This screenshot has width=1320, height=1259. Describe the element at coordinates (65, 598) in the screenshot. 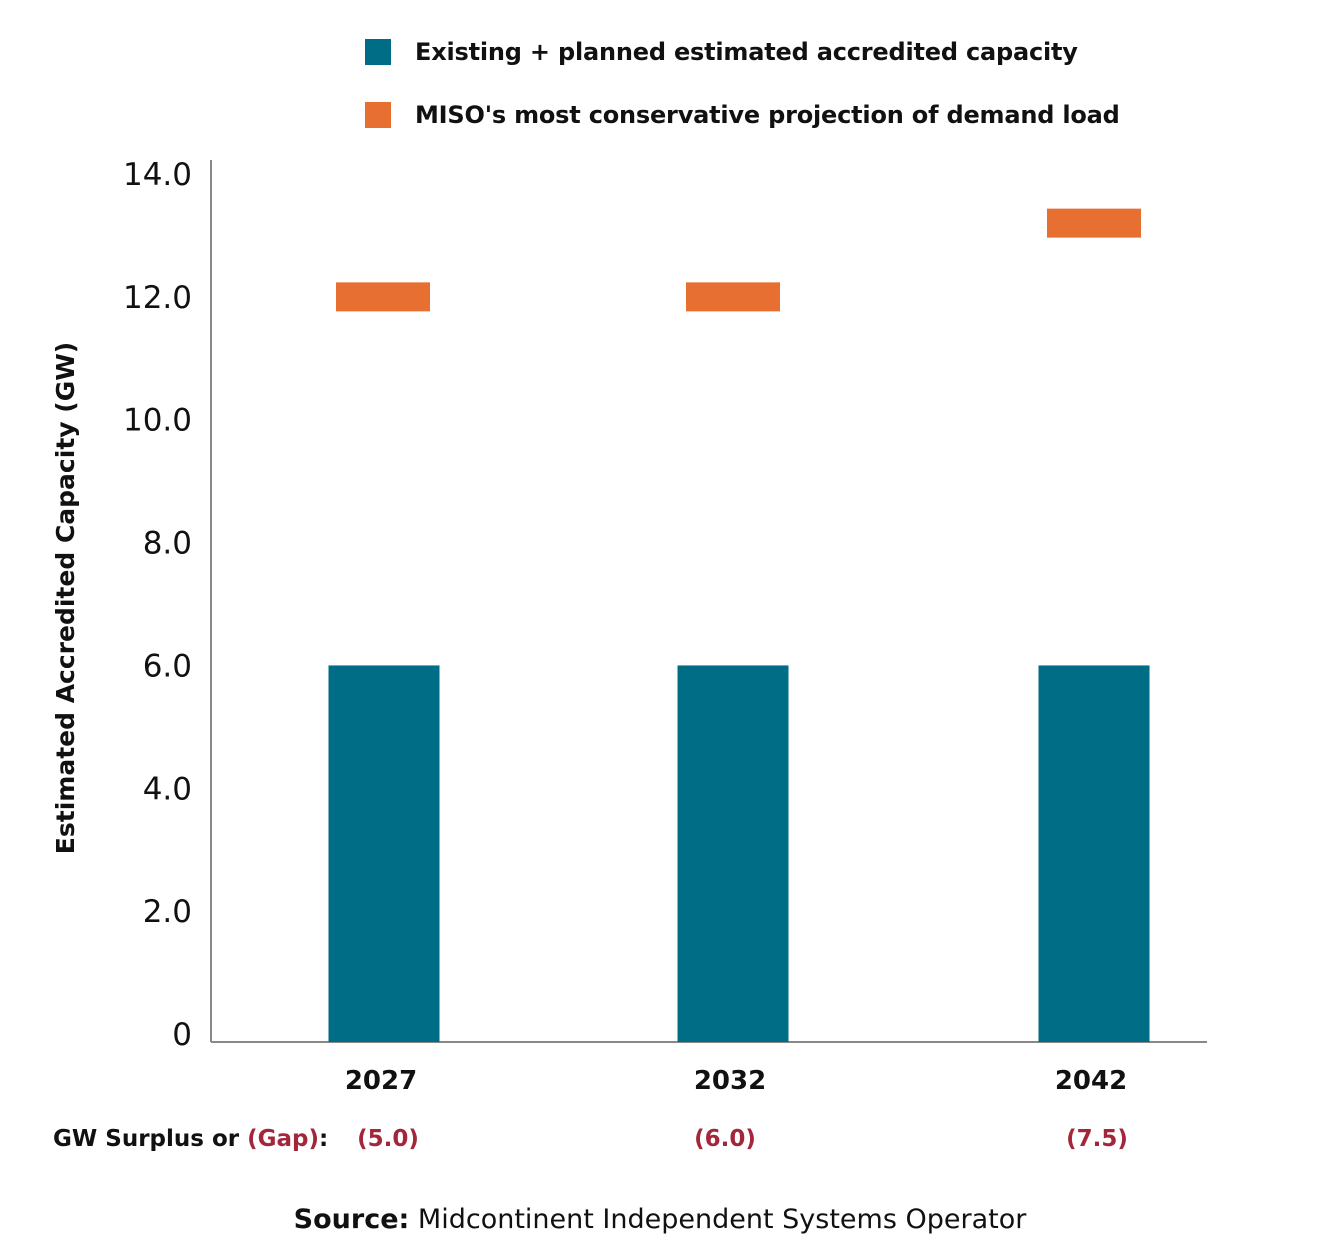

I see `y-axis-label: Estimated Accredited Capacity (GW)` at that location.